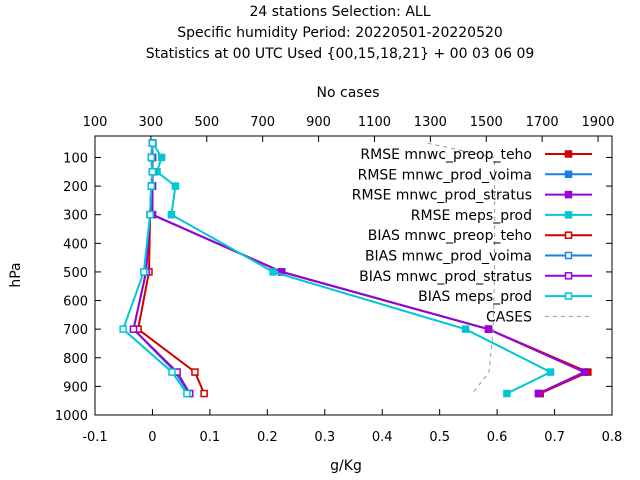 The width and height of the screenshot is (640, 480). What do you see at coordinates (509, 317) in the screenshot?
I see `legend-label: CASES` at bounding box center [509, 317].